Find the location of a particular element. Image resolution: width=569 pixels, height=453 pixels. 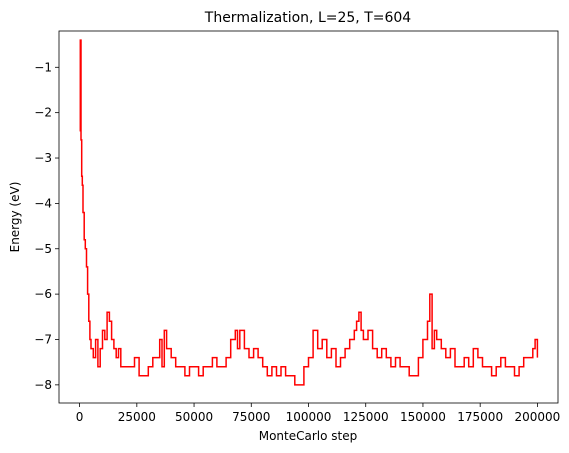

y-tick-label: −5 is located at coordinates (43, 249).